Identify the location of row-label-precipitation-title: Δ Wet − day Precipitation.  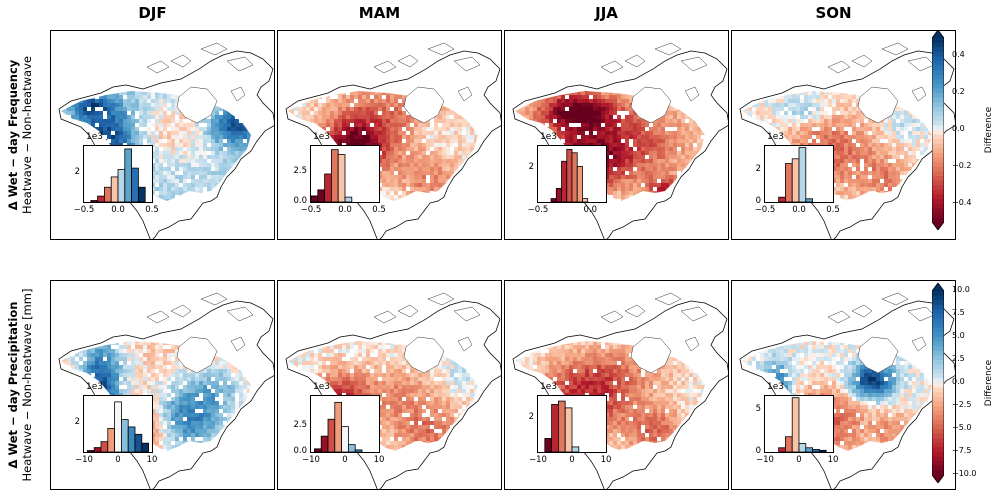
(13, 385).